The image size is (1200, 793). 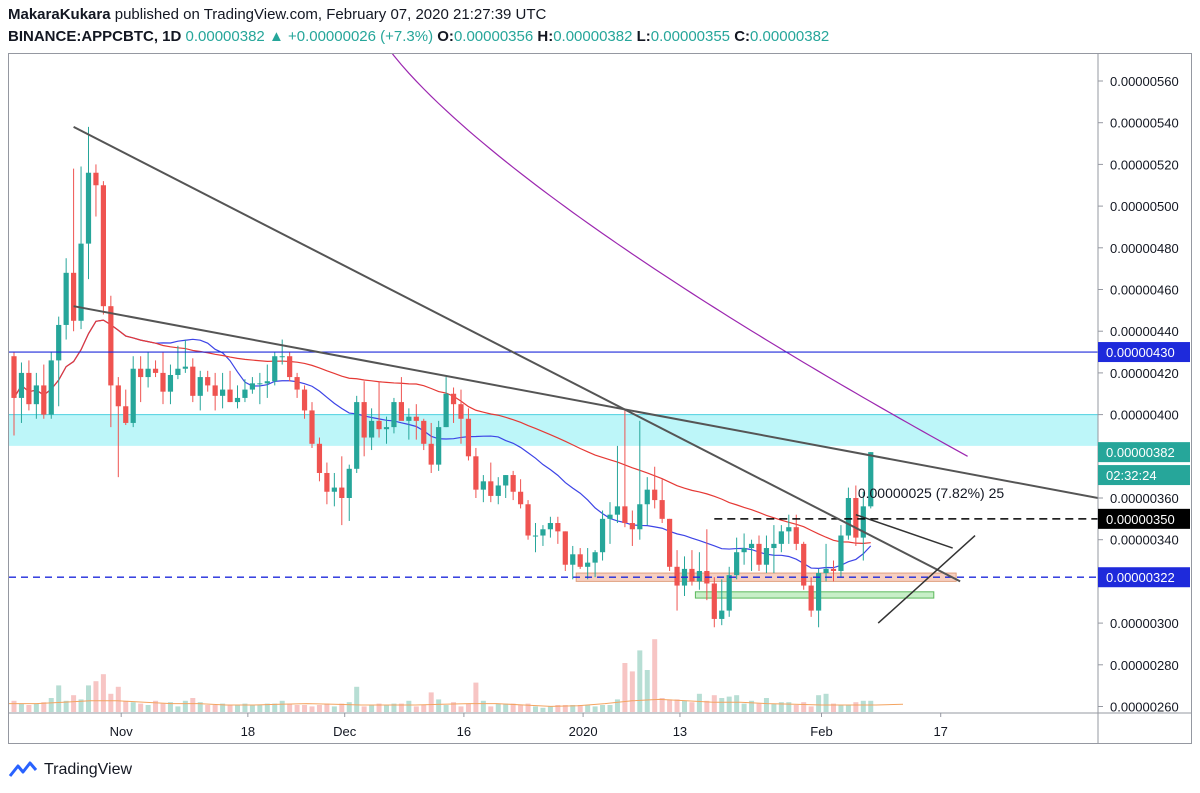 I want to click on open-value: 0.00000356, so click(x=493, y=36).